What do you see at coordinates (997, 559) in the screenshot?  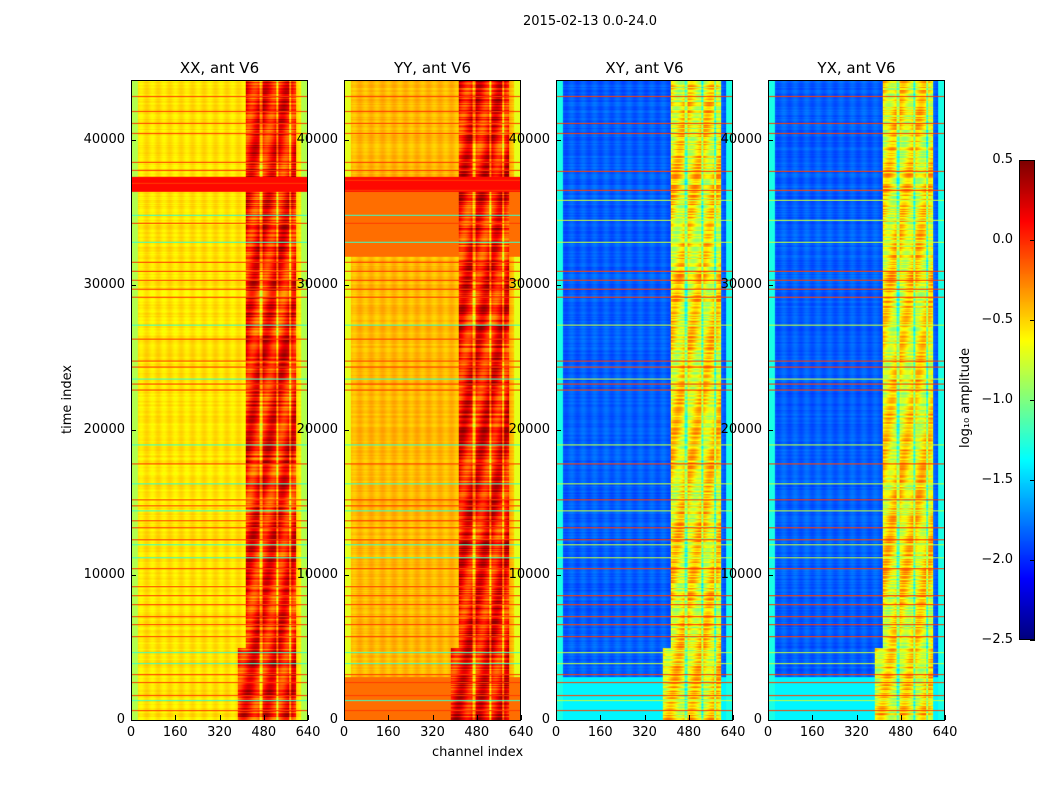 I see `colorbar-tick-label: −2.0` at bounding box center [997, 559].